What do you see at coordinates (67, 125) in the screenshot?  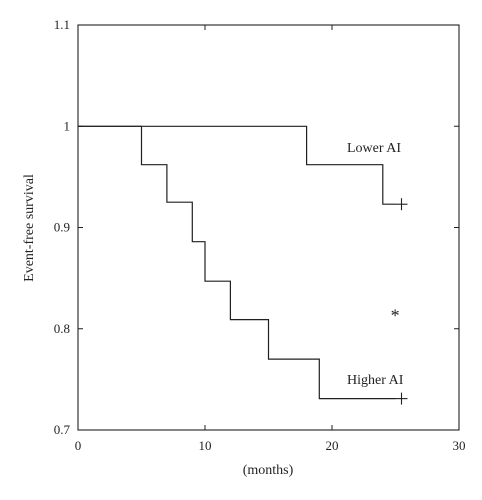 I see `y-tick-label: 1` at bounding box center [67, 125].